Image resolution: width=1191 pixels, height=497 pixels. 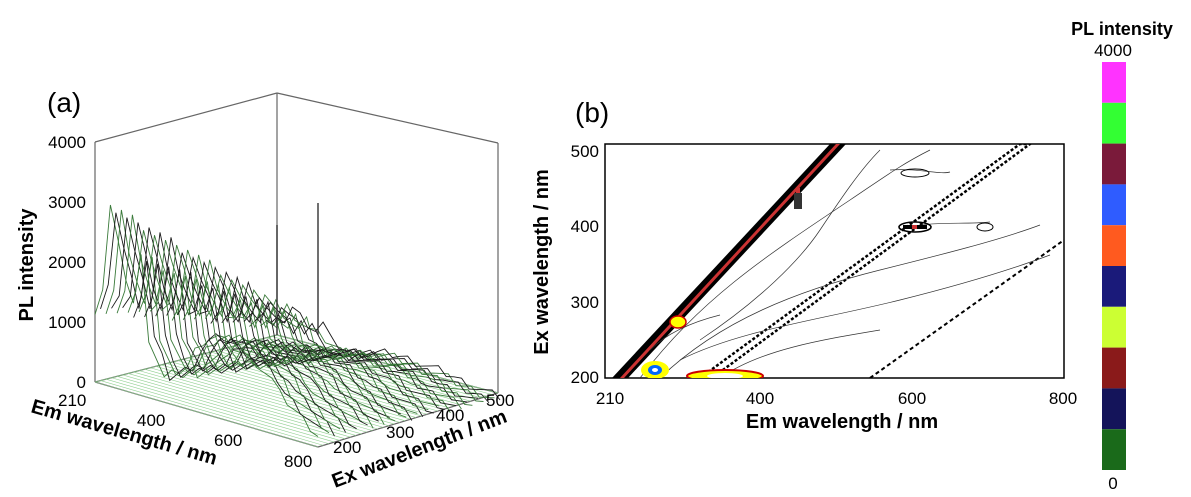 What do you see at coordinates (297, 269) in the screenshot?
I see `spikes` at bounding box center [297, 269].